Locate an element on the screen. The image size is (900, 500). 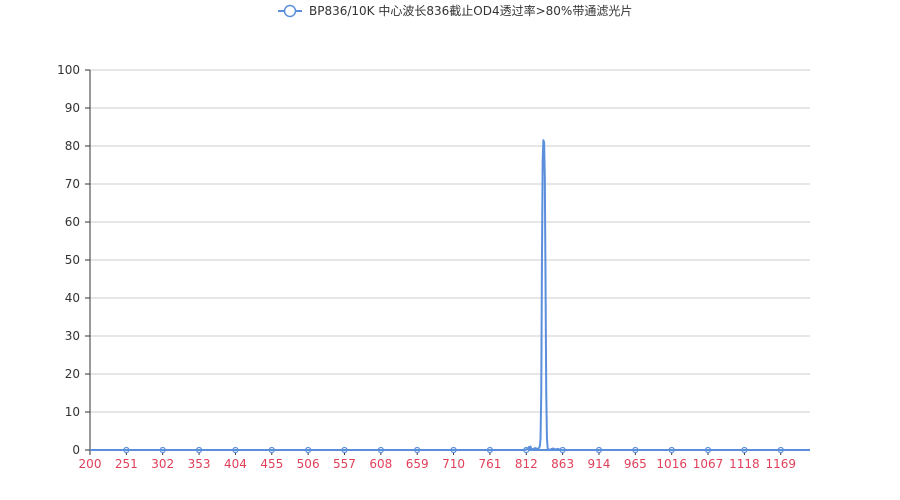
x-tick-label: 761 is located at coordinates (489, 464).